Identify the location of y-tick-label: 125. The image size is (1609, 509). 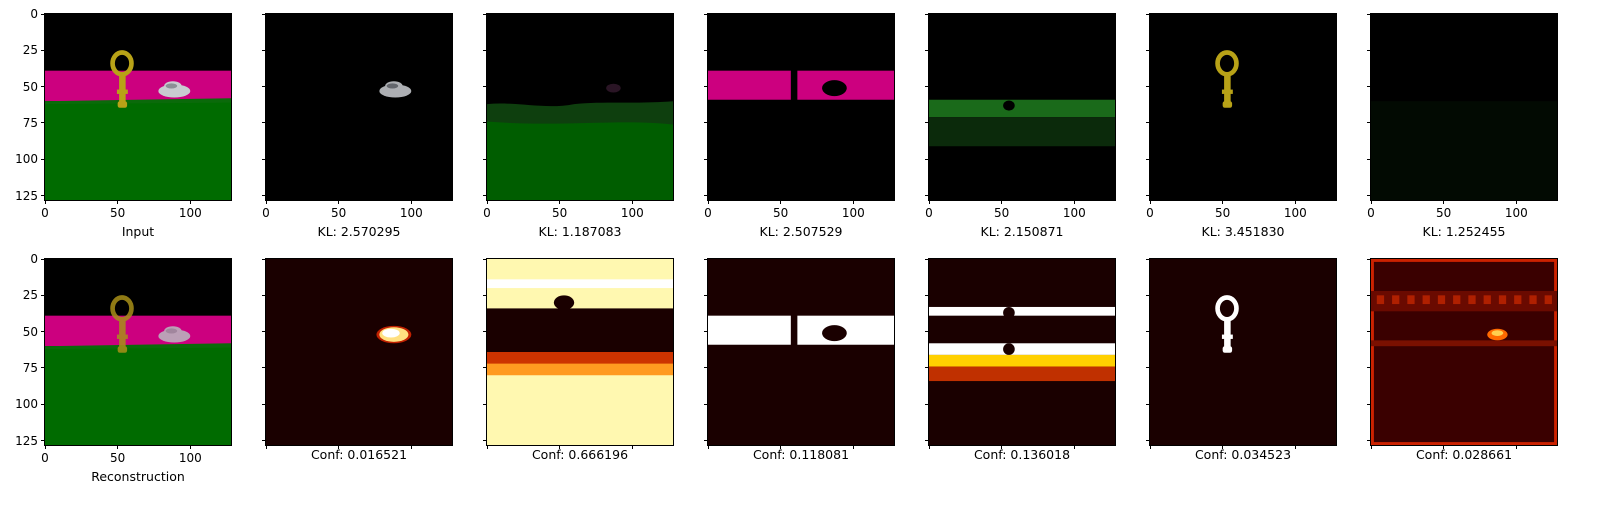
(26, 440).